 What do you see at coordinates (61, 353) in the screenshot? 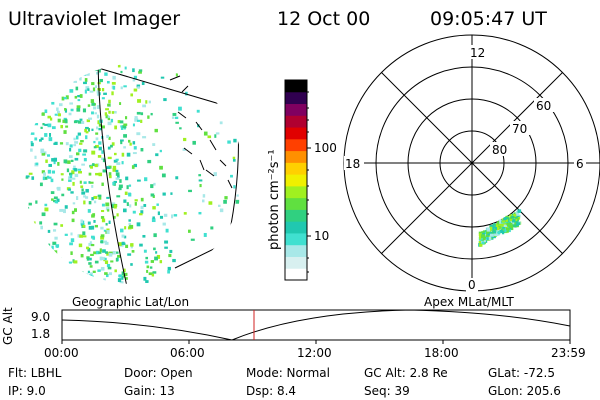
I see `timeline-tick-0: 00:00` at bounding box center [61, 353].